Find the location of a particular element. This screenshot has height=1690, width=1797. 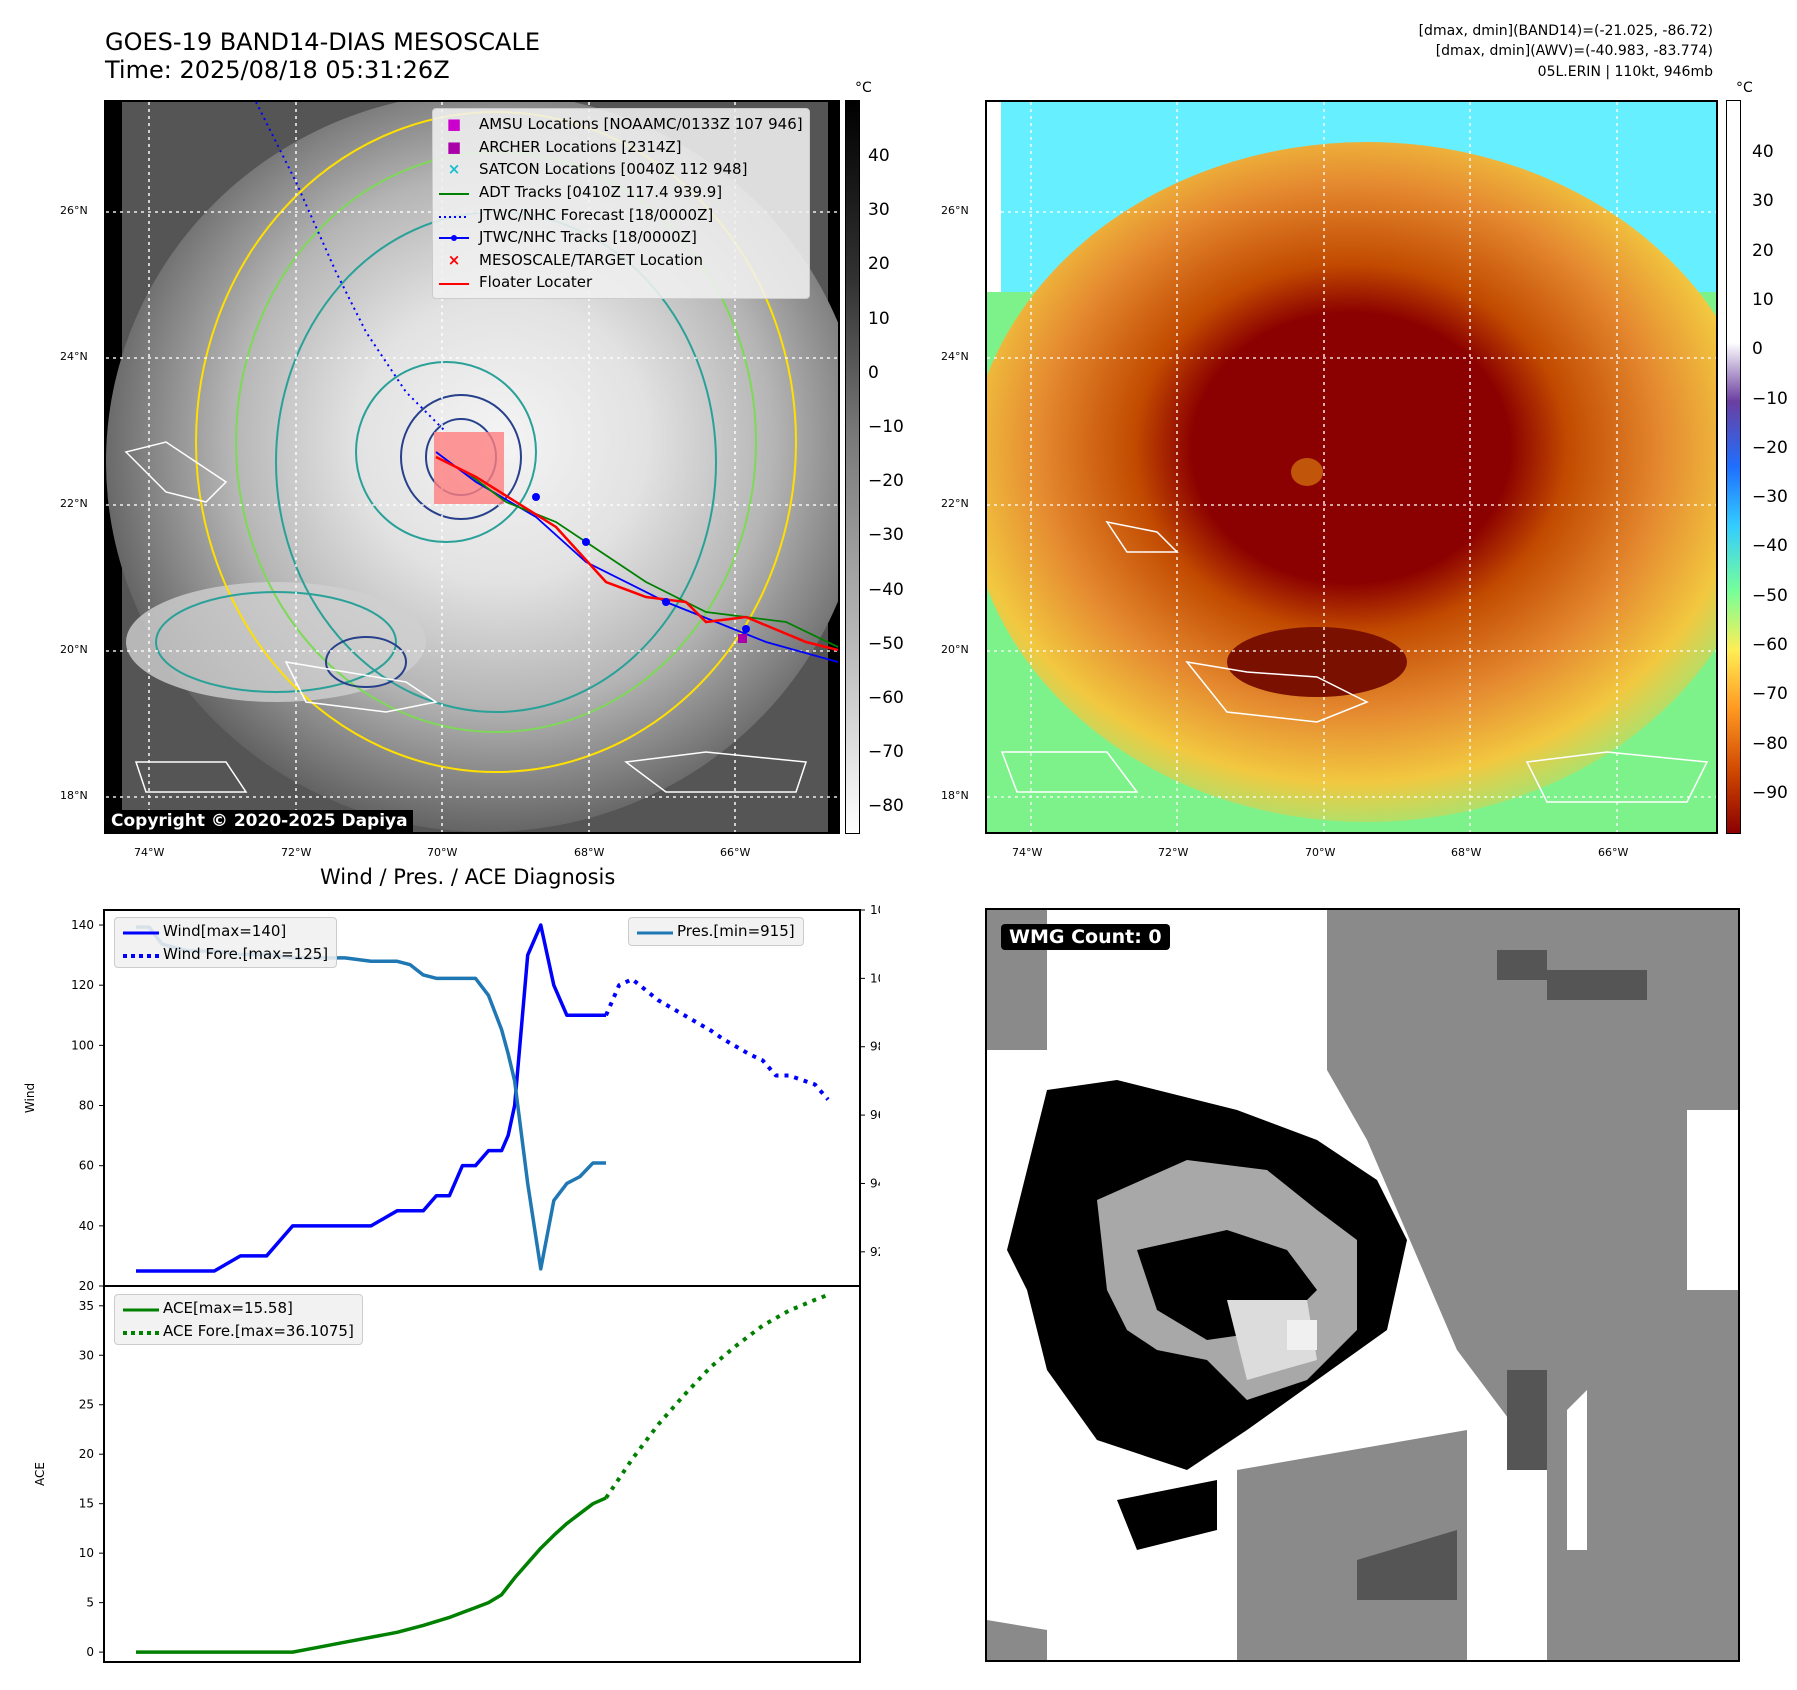

colorbar-right-tick-label: 30 is located at coordinates (1763, 201).